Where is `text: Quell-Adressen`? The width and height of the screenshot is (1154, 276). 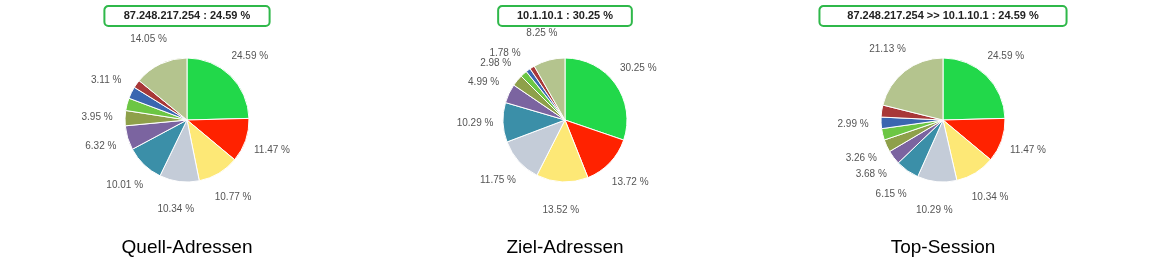
text: Quell-Adressen is located at coordinates (187, 246).